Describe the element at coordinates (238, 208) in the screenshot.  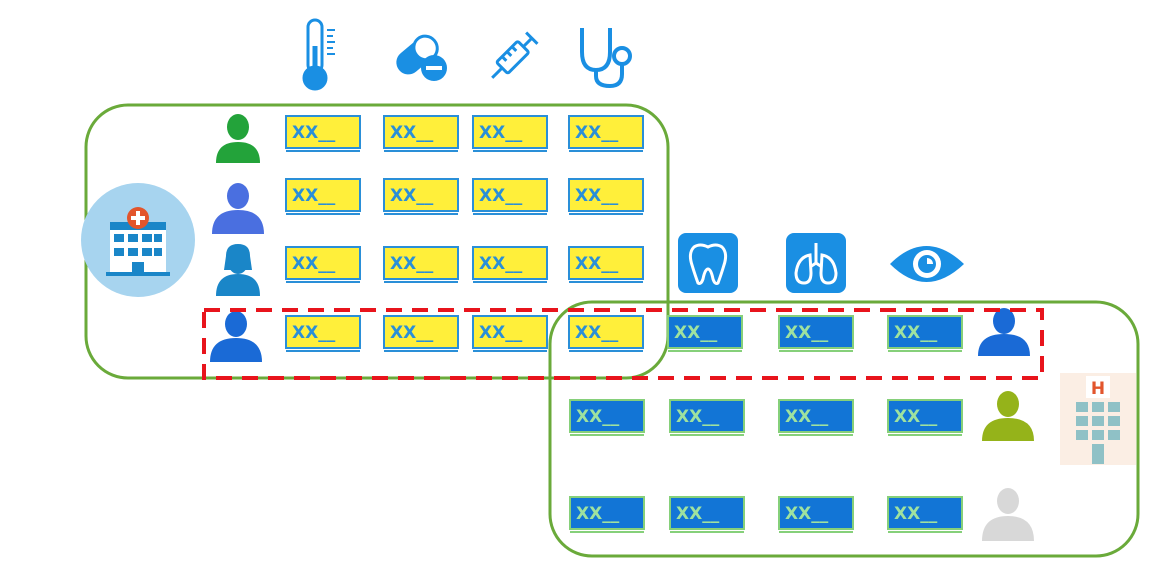
I see `patient-blue-icon` at that location.